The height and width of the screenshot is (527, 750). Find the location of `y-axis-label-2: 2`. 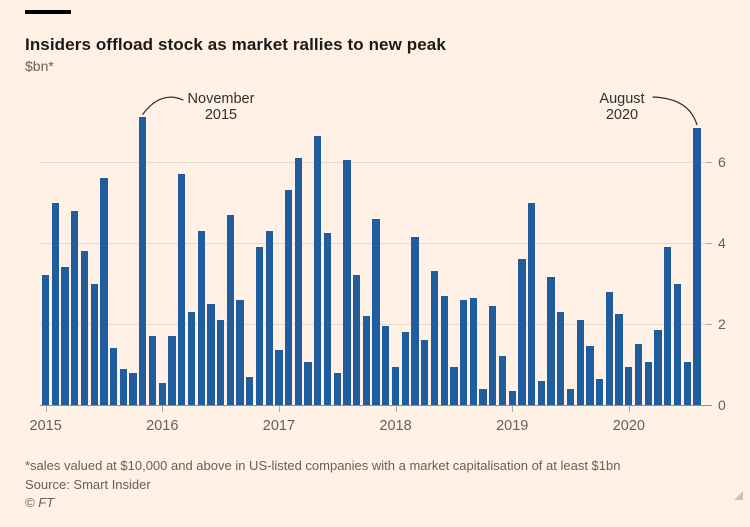

y-axis-label-2: 2 is located at coordinates (722, 324).